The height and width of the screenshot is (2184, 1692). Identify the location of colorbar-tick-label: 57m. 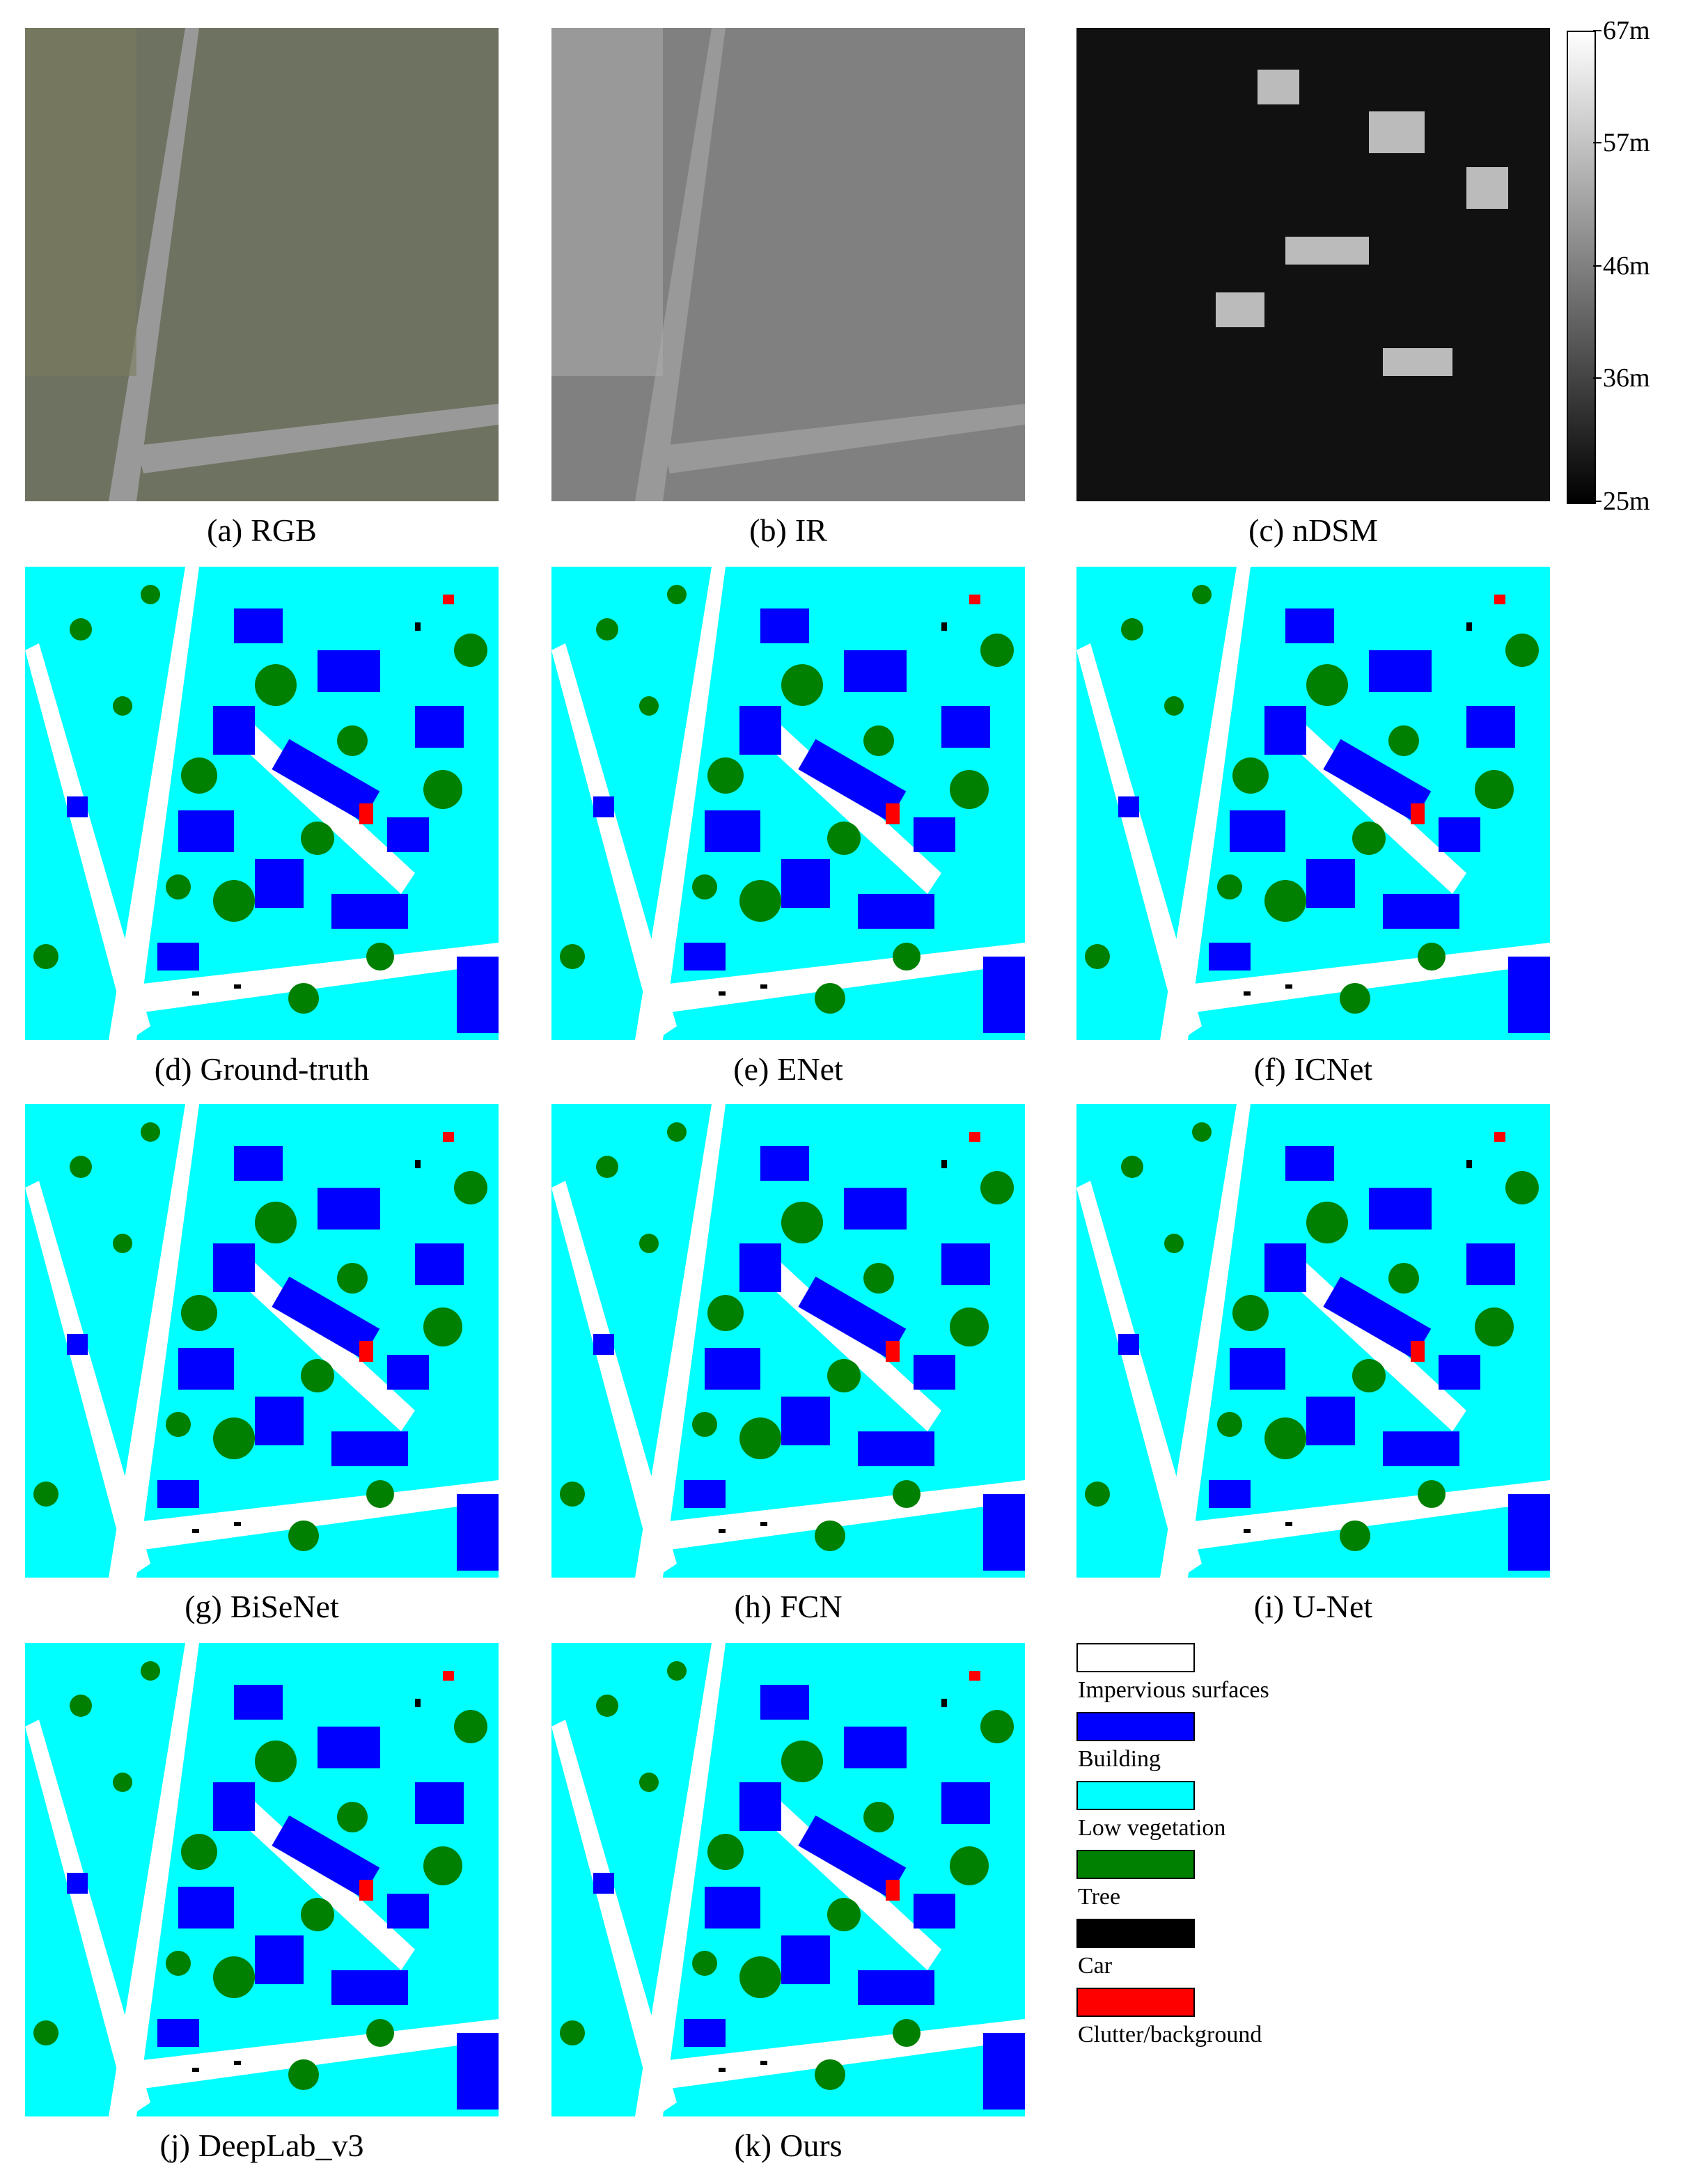
(1626, 142).